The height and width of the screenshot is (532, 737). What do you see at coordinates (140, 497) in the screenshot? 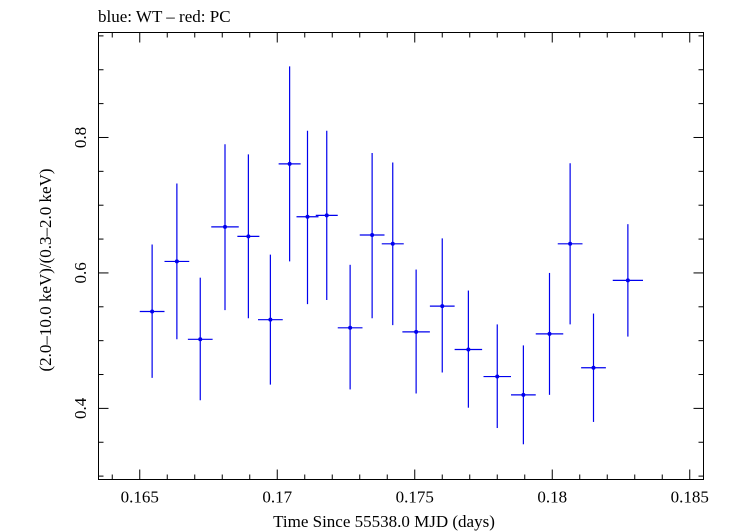
I see `x-tick-label: 0.165` at bounding box center [140, 497].